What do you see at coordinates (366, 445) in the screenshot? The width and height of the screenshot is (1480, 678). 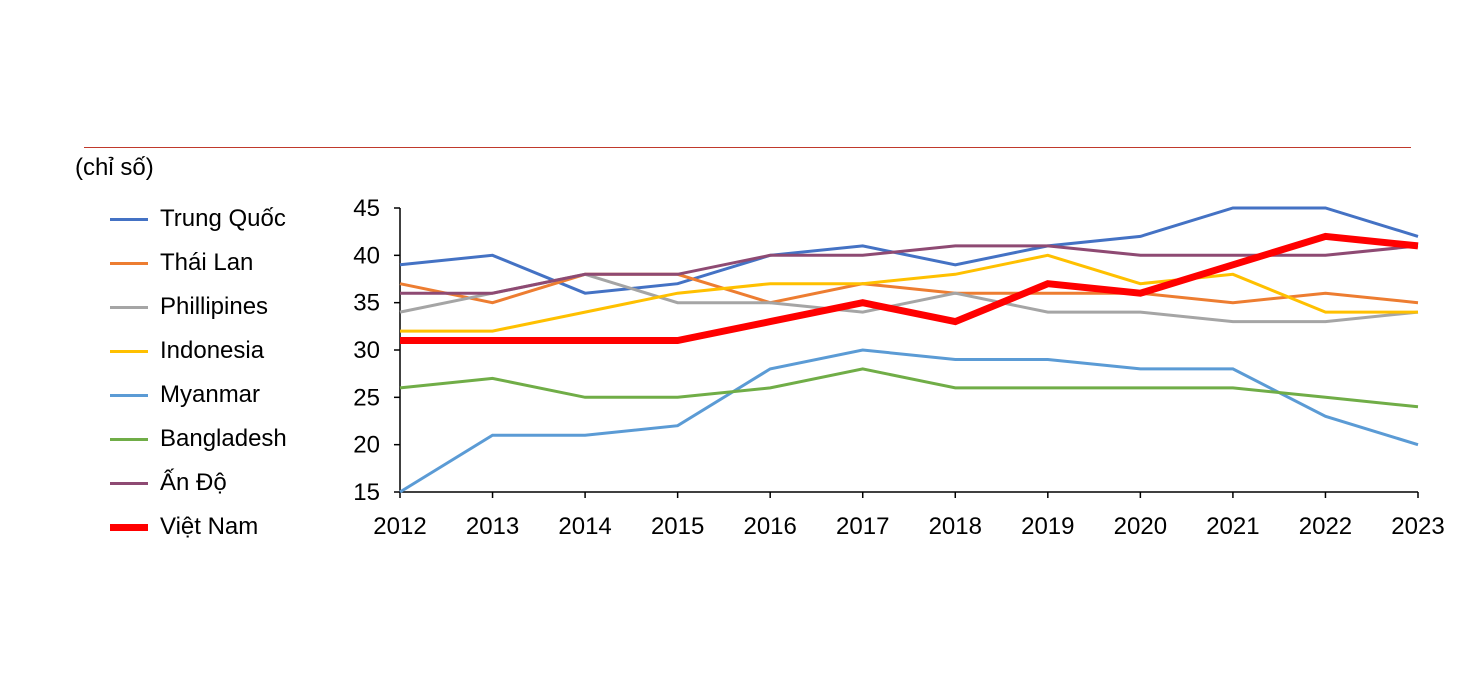 I see `y-tick-label: 20` at bounding box center [366, 445].